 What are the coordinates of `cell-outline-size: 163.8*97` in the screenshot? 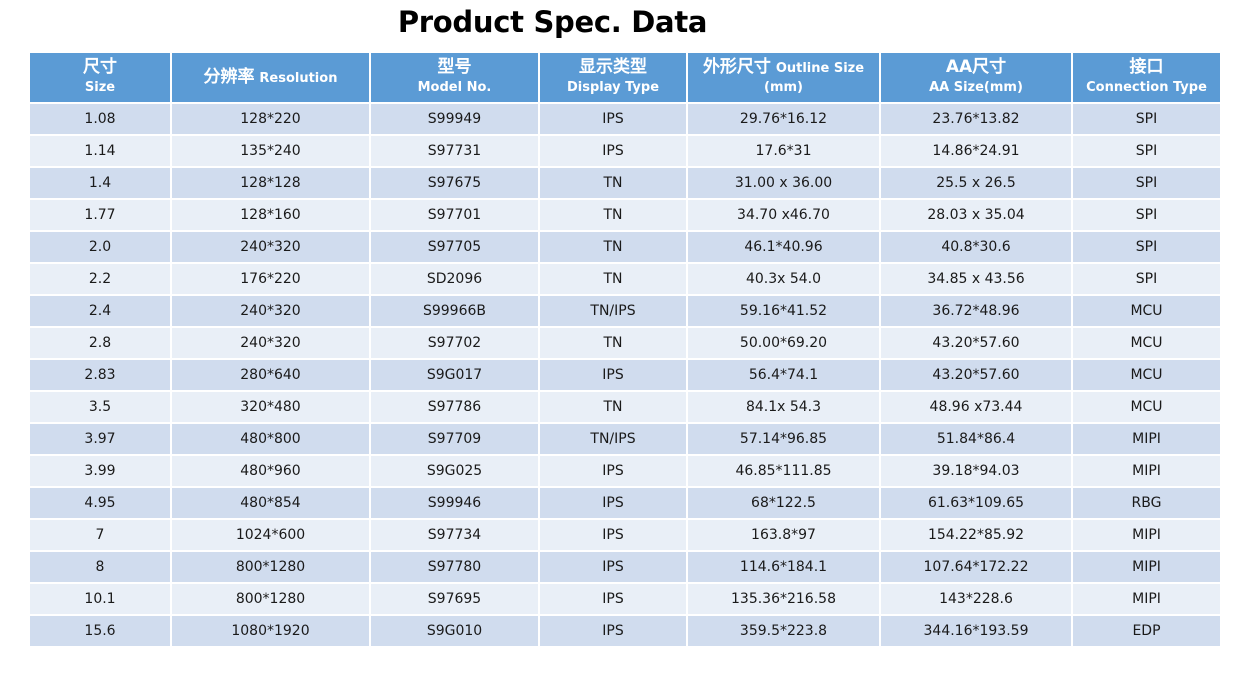 It's located at (783, 535).